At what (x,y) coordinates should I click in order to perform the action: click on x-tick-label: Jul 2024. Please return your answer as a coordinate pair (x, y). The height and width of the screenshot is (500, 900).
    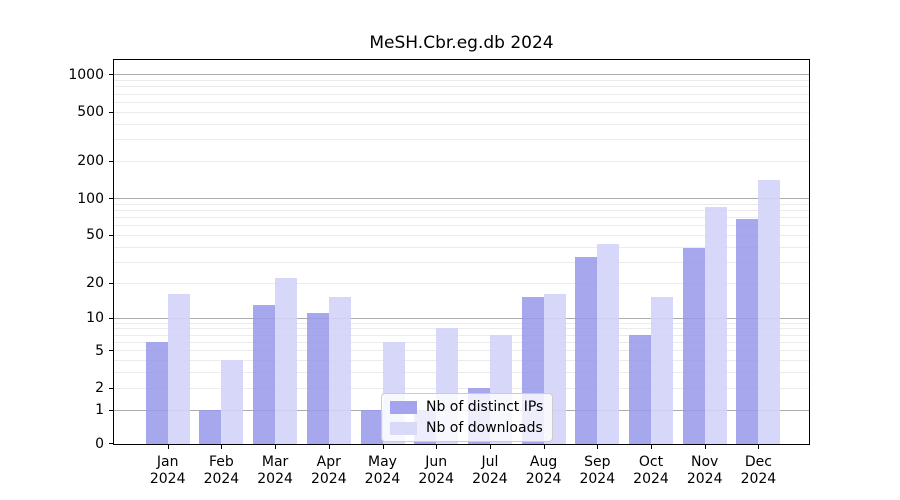
    Looking at the image, I should click on (490, 470).